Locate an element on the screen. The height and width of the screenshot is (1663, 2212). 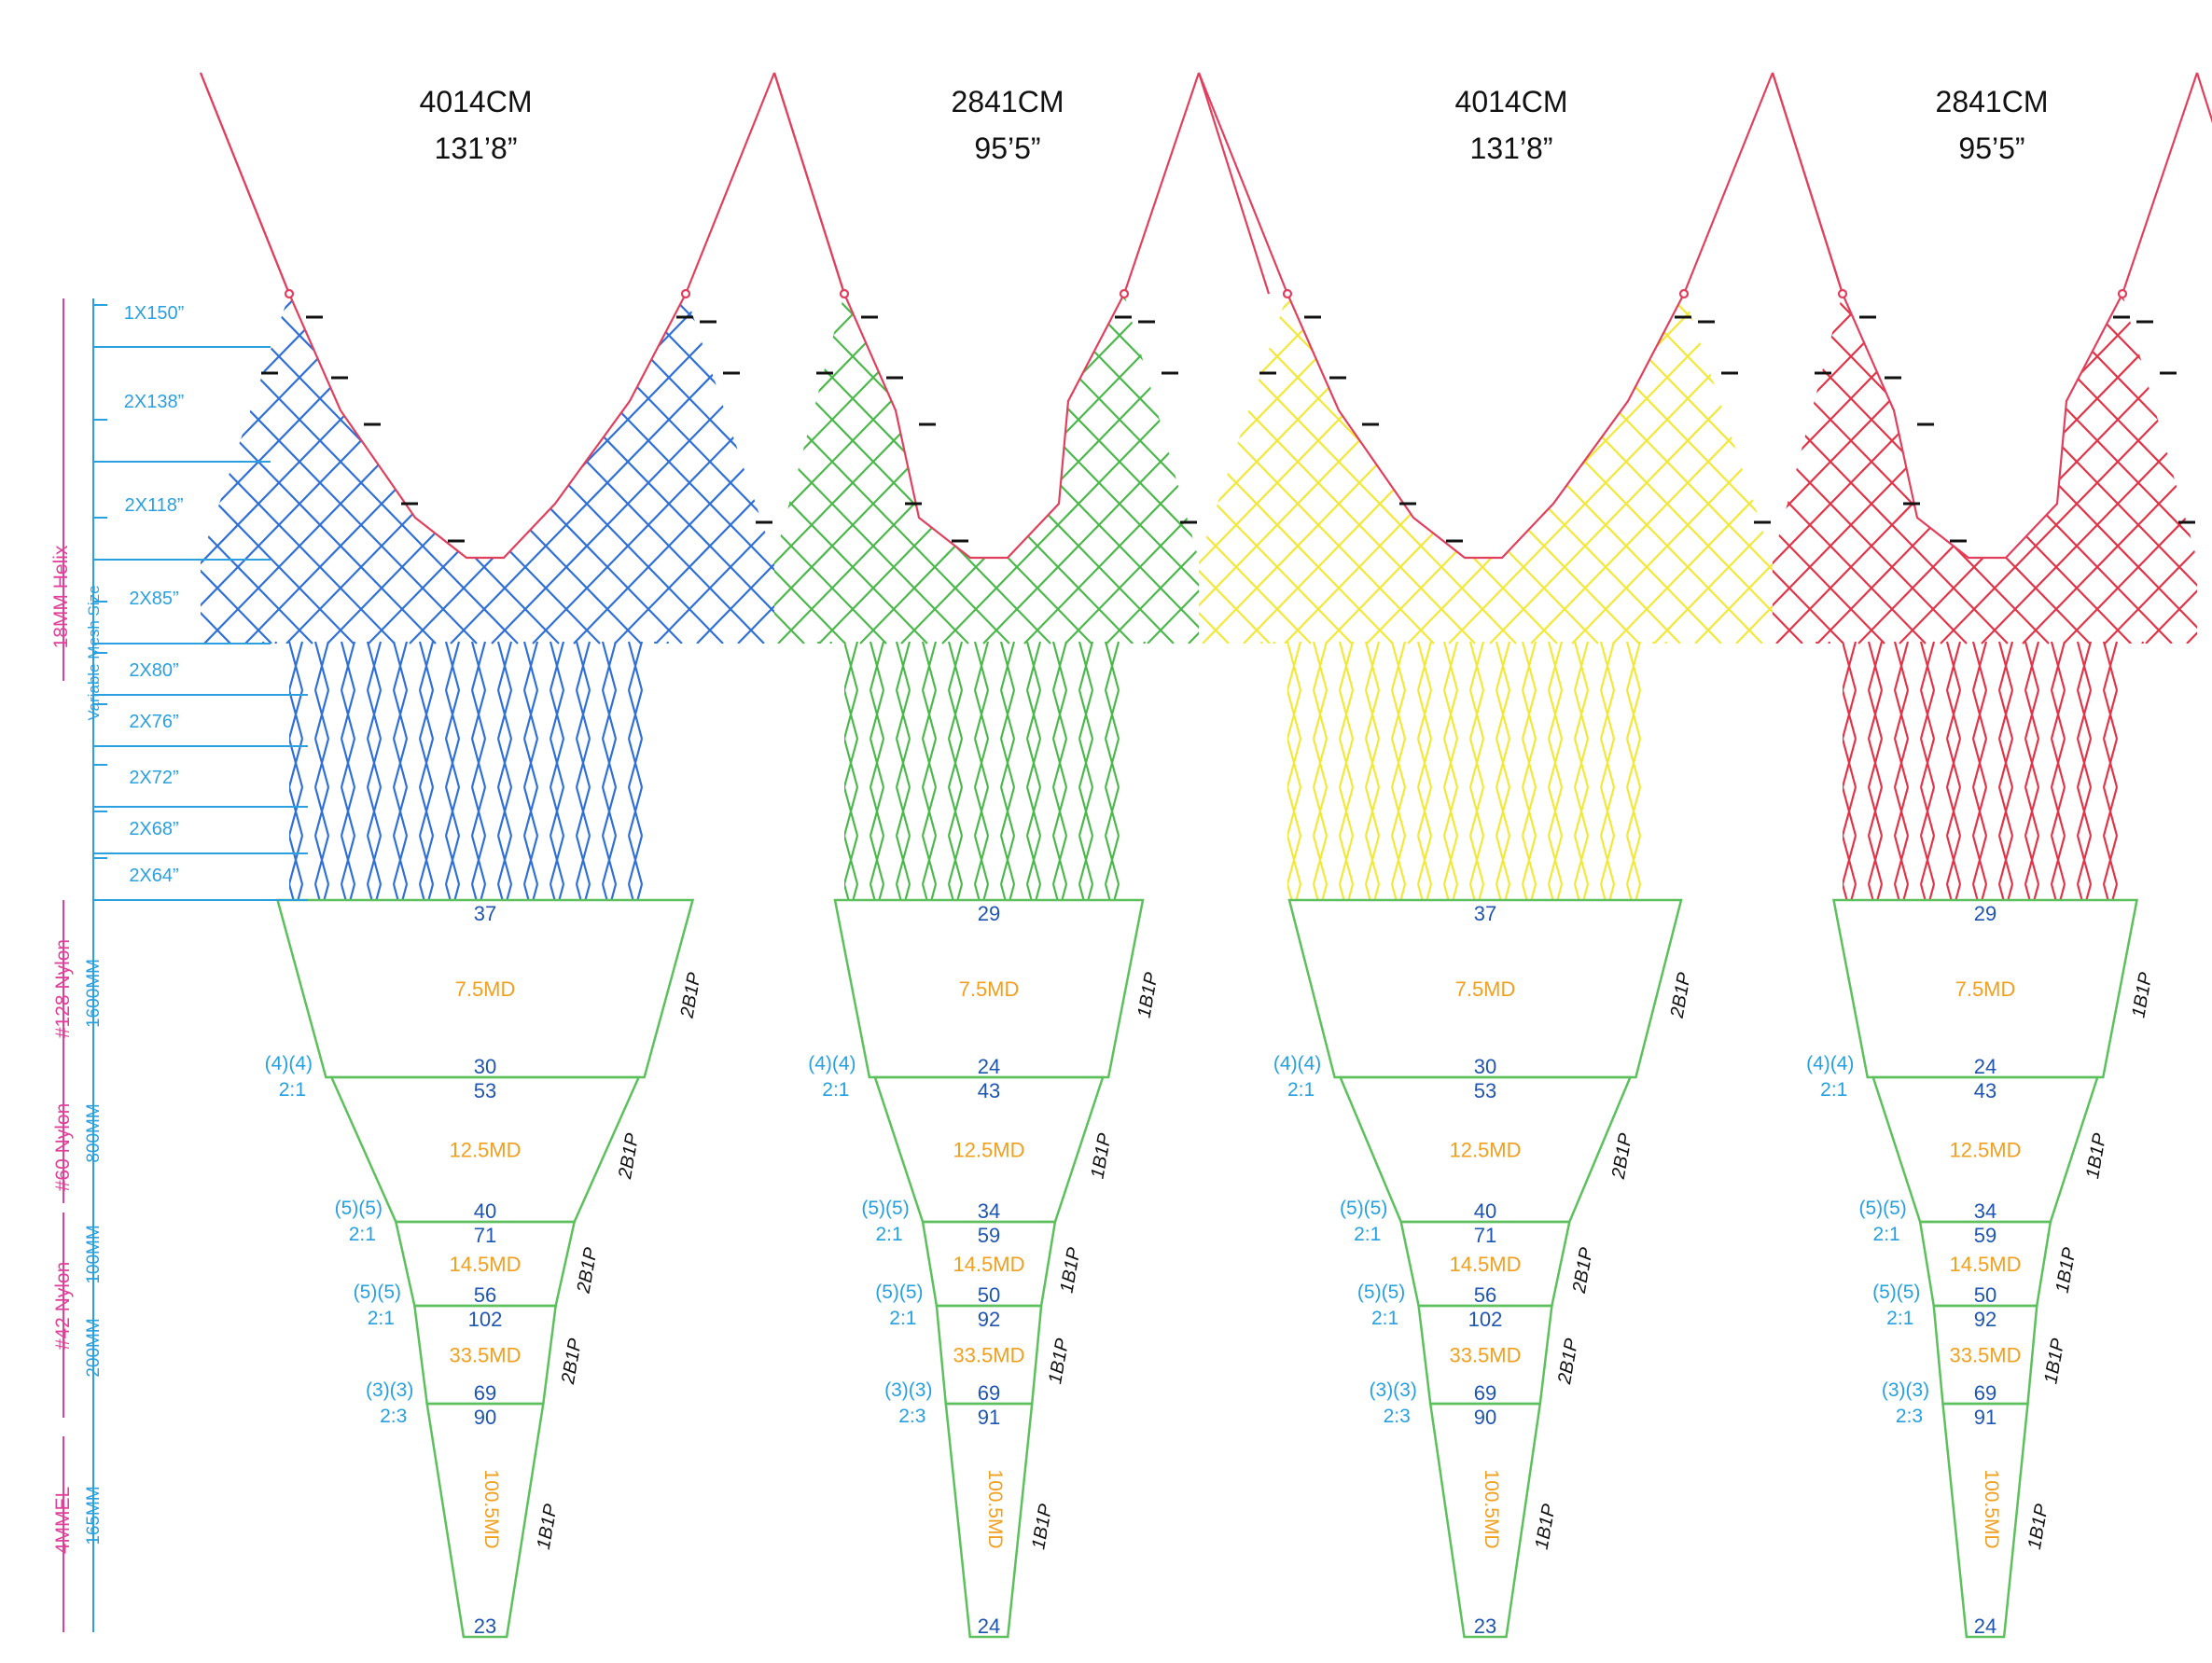
mesh-count-top: 91 is located at coordinates (989, 1417).